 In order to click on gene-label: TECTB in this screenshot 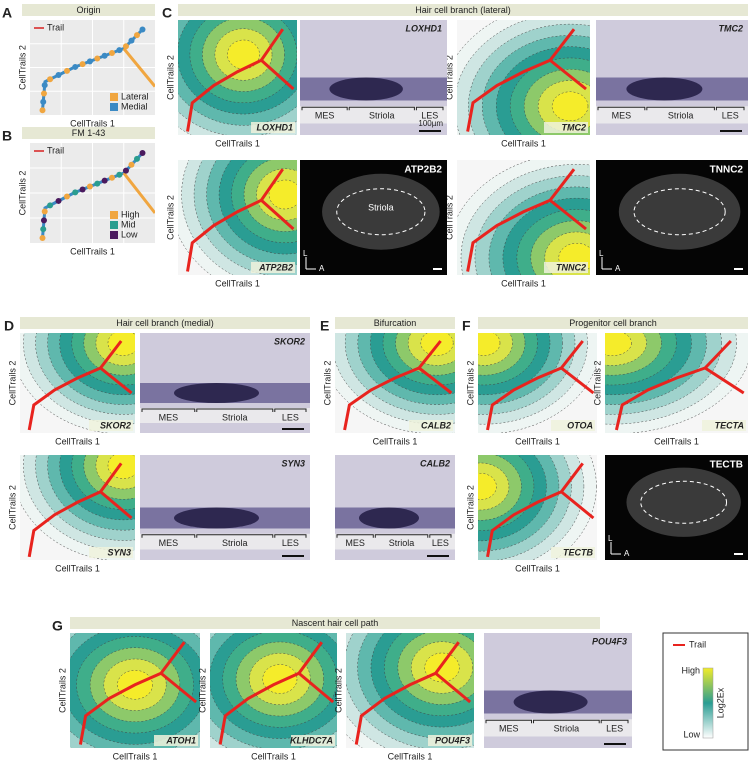, I will do `click(578, 552)`.